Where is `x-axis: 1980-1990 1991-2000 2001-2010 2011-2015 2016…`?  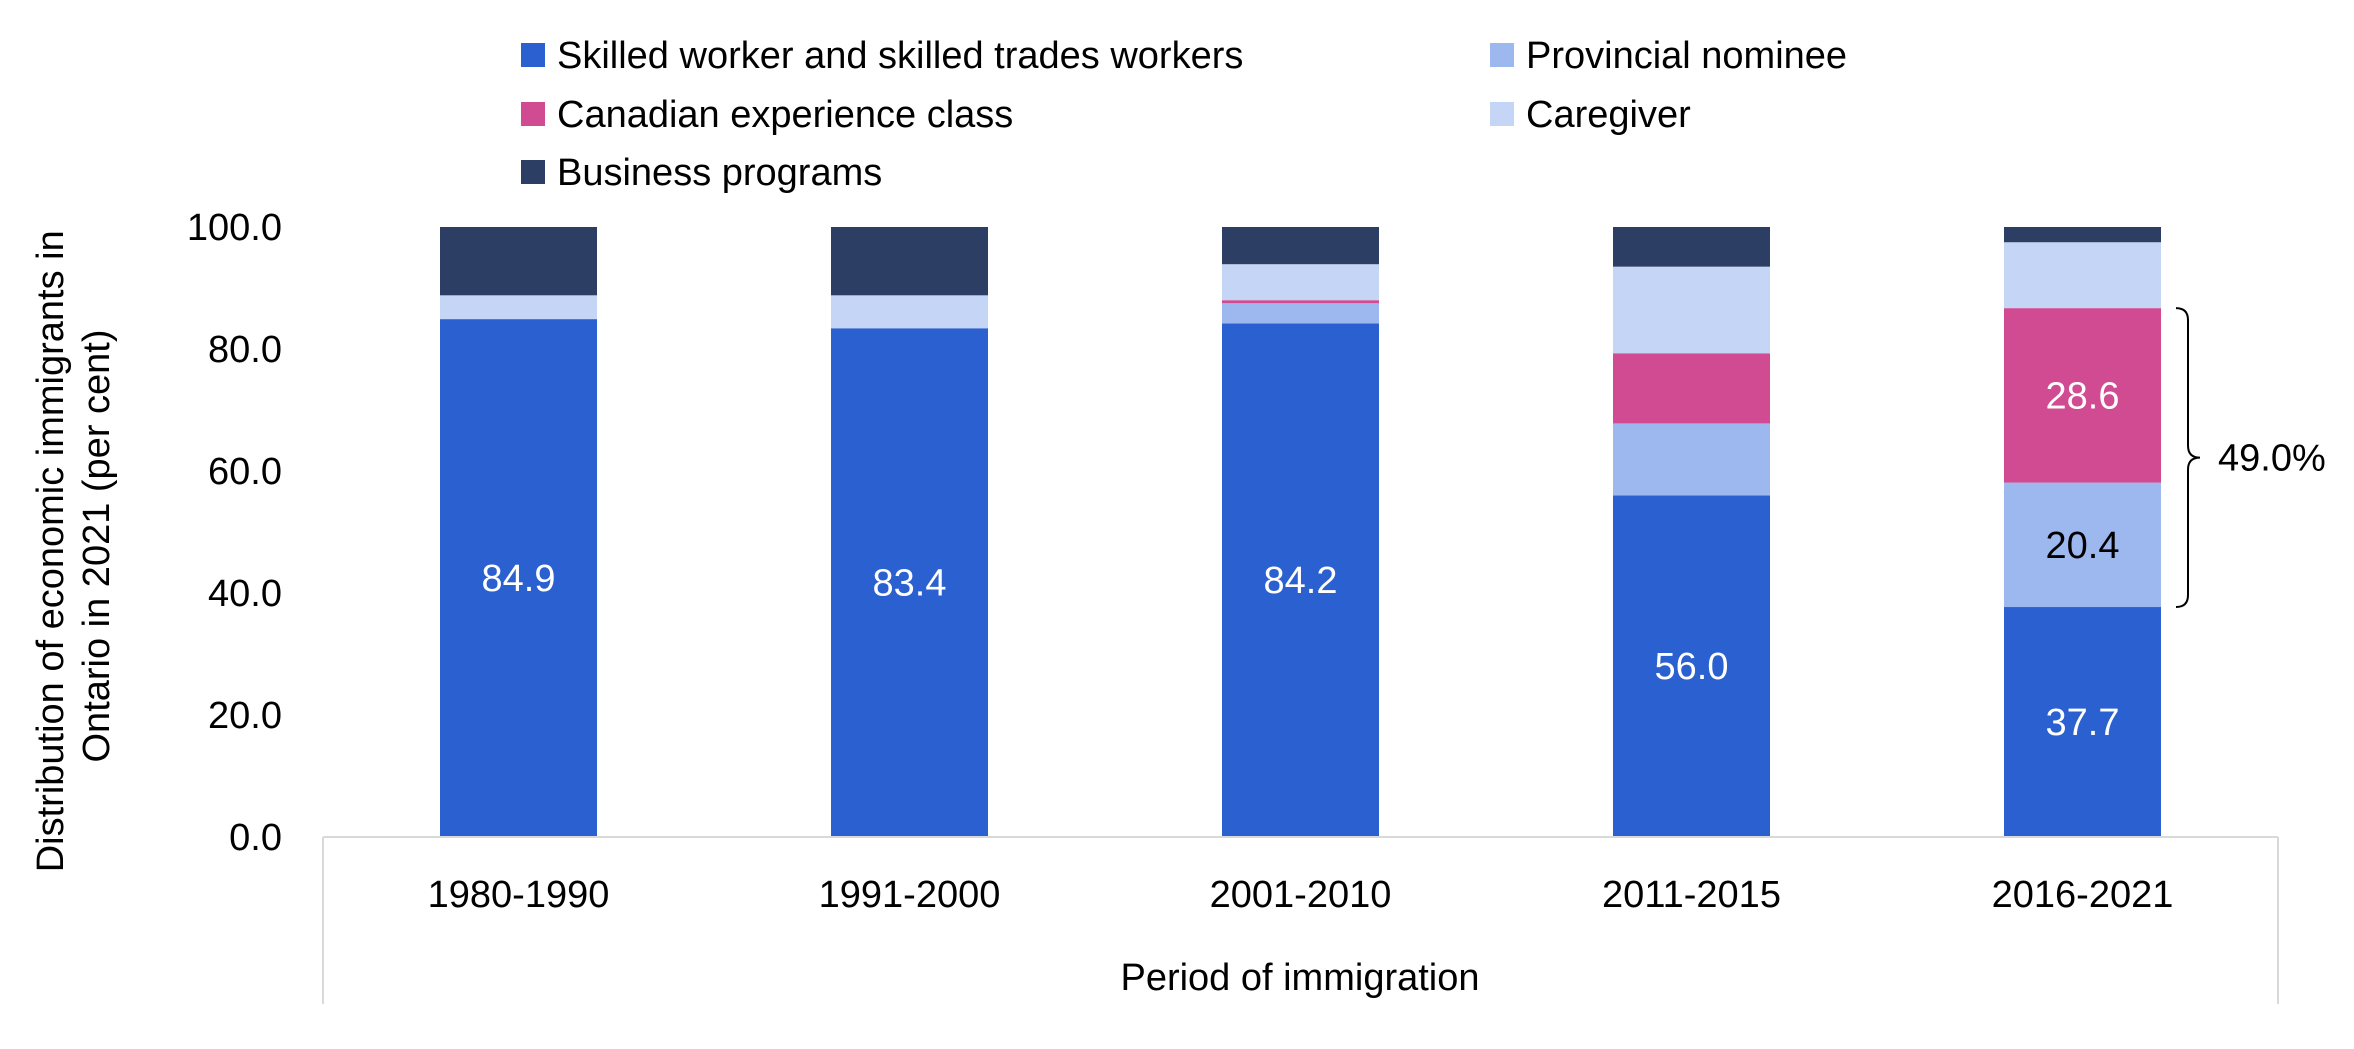
x-axis: 1980-1990 1991-2000 2001-2010 2011-2015 2016… is located at coordinates (1300, 920).